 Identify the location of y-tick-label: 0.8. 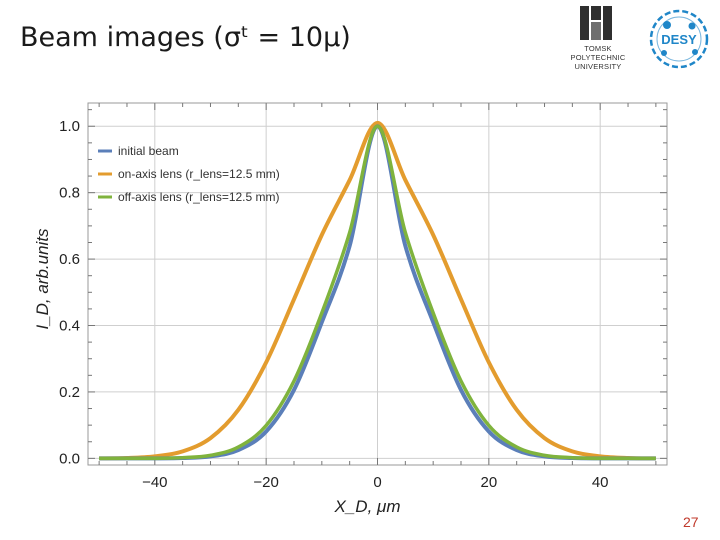
(69, 193).